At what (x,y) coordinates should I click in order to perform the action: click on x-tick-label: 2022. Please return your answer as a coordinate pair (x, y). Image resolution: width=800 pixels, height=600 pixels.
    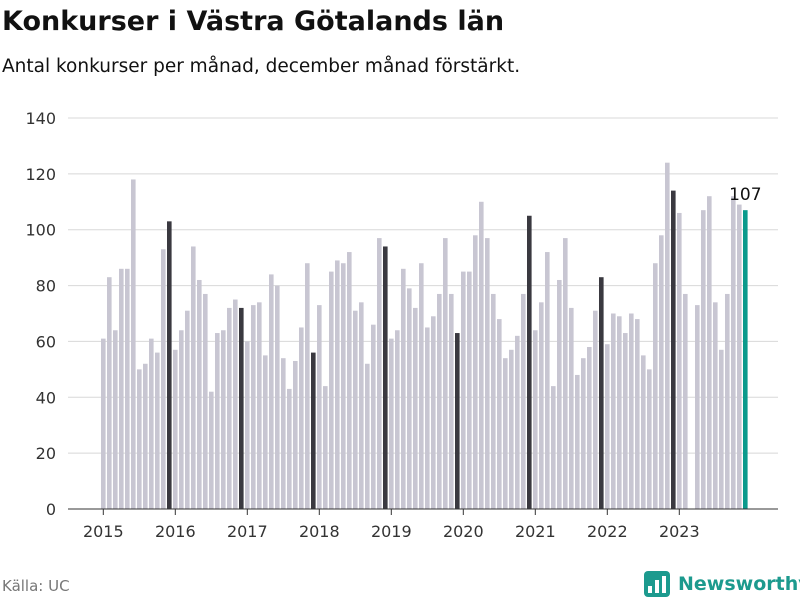
    Looking at the image, I should click on (607, 531).